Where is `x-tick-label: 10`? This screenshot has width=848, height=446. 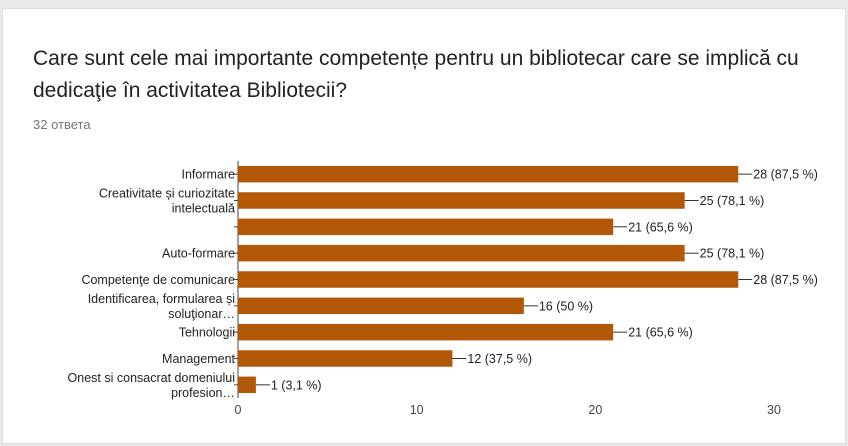
x-tick-label: 10 is located at coordinates (417, 410).